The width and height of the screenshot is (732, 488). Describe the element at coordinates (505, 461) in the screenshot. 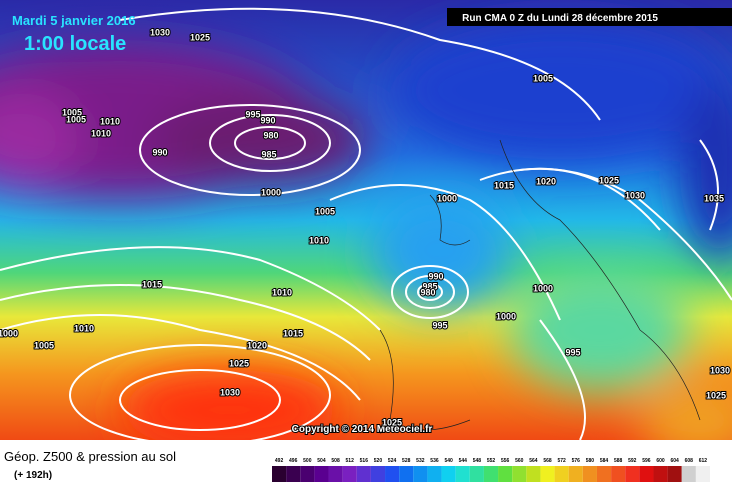

I see `colorbar-label: 556` at that location.